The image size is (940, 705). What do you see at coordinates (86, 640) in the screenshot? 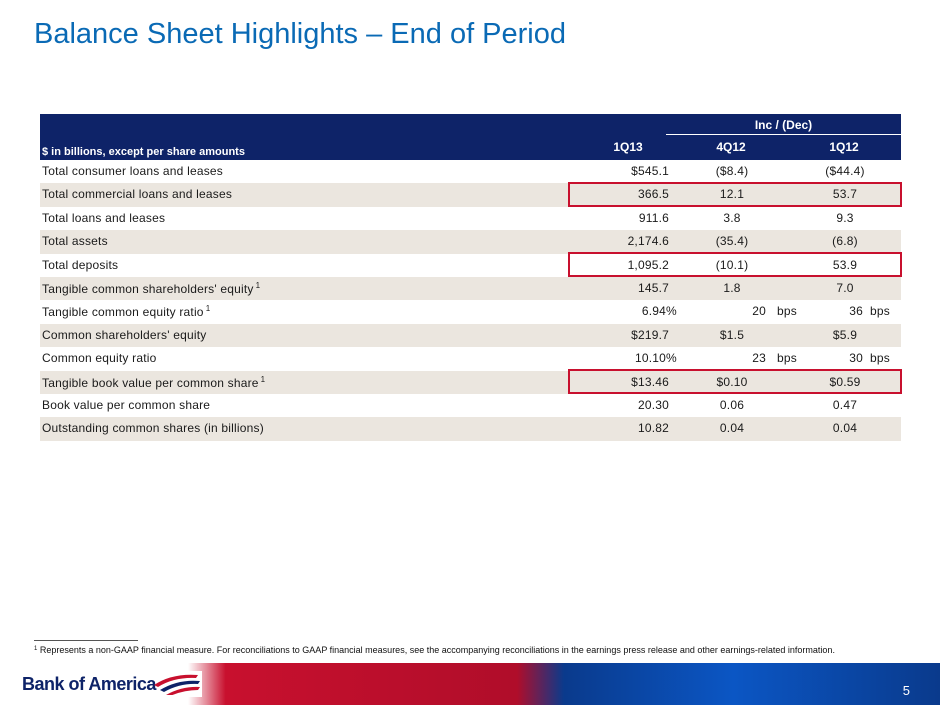
I see `footnote-divider` at bounding box center [86, 640].